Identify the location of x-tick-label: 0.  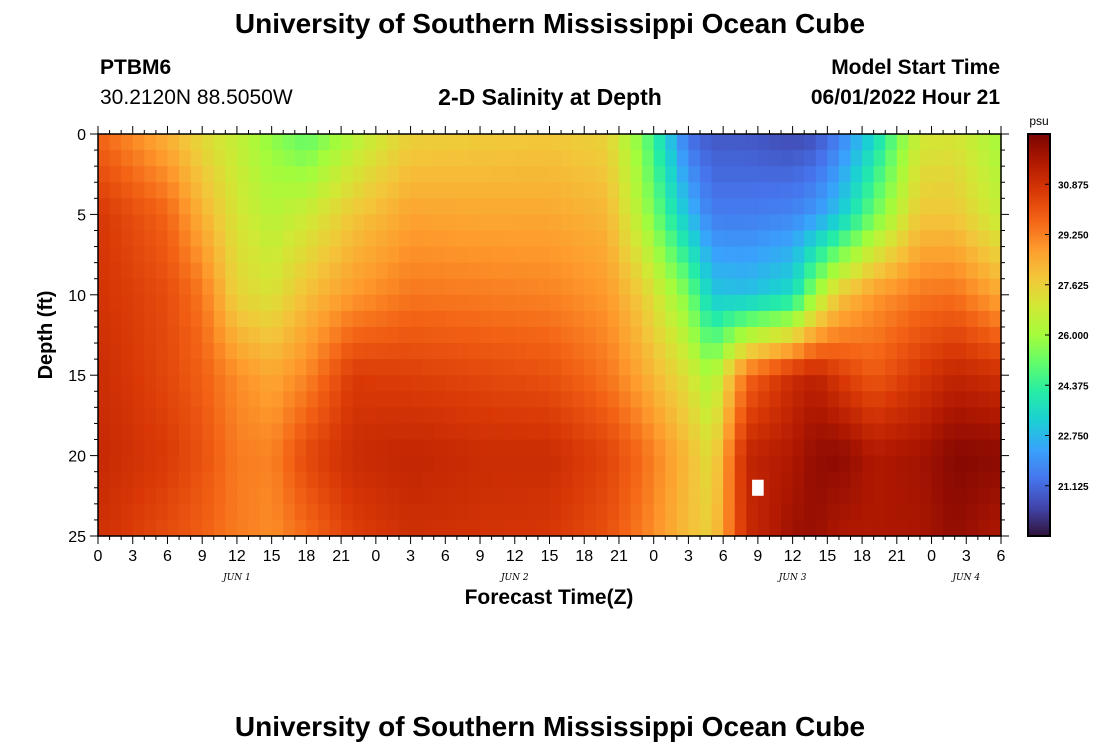
(375, 556).